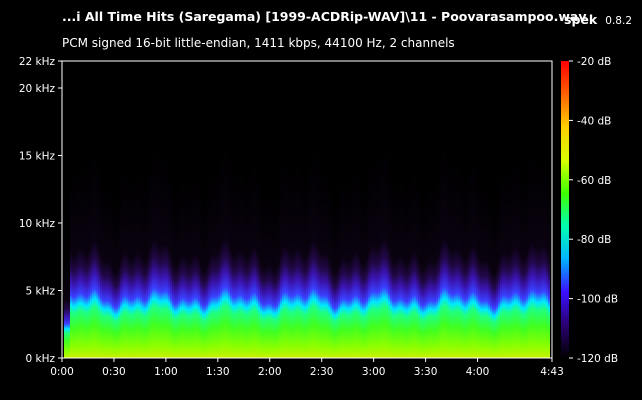 This screenshot has height=400, width=642. What do you see at coordinates (218, 372) in the screenshot?
I see `x-tick-label: 1:30` at bounding box center [218, 372].